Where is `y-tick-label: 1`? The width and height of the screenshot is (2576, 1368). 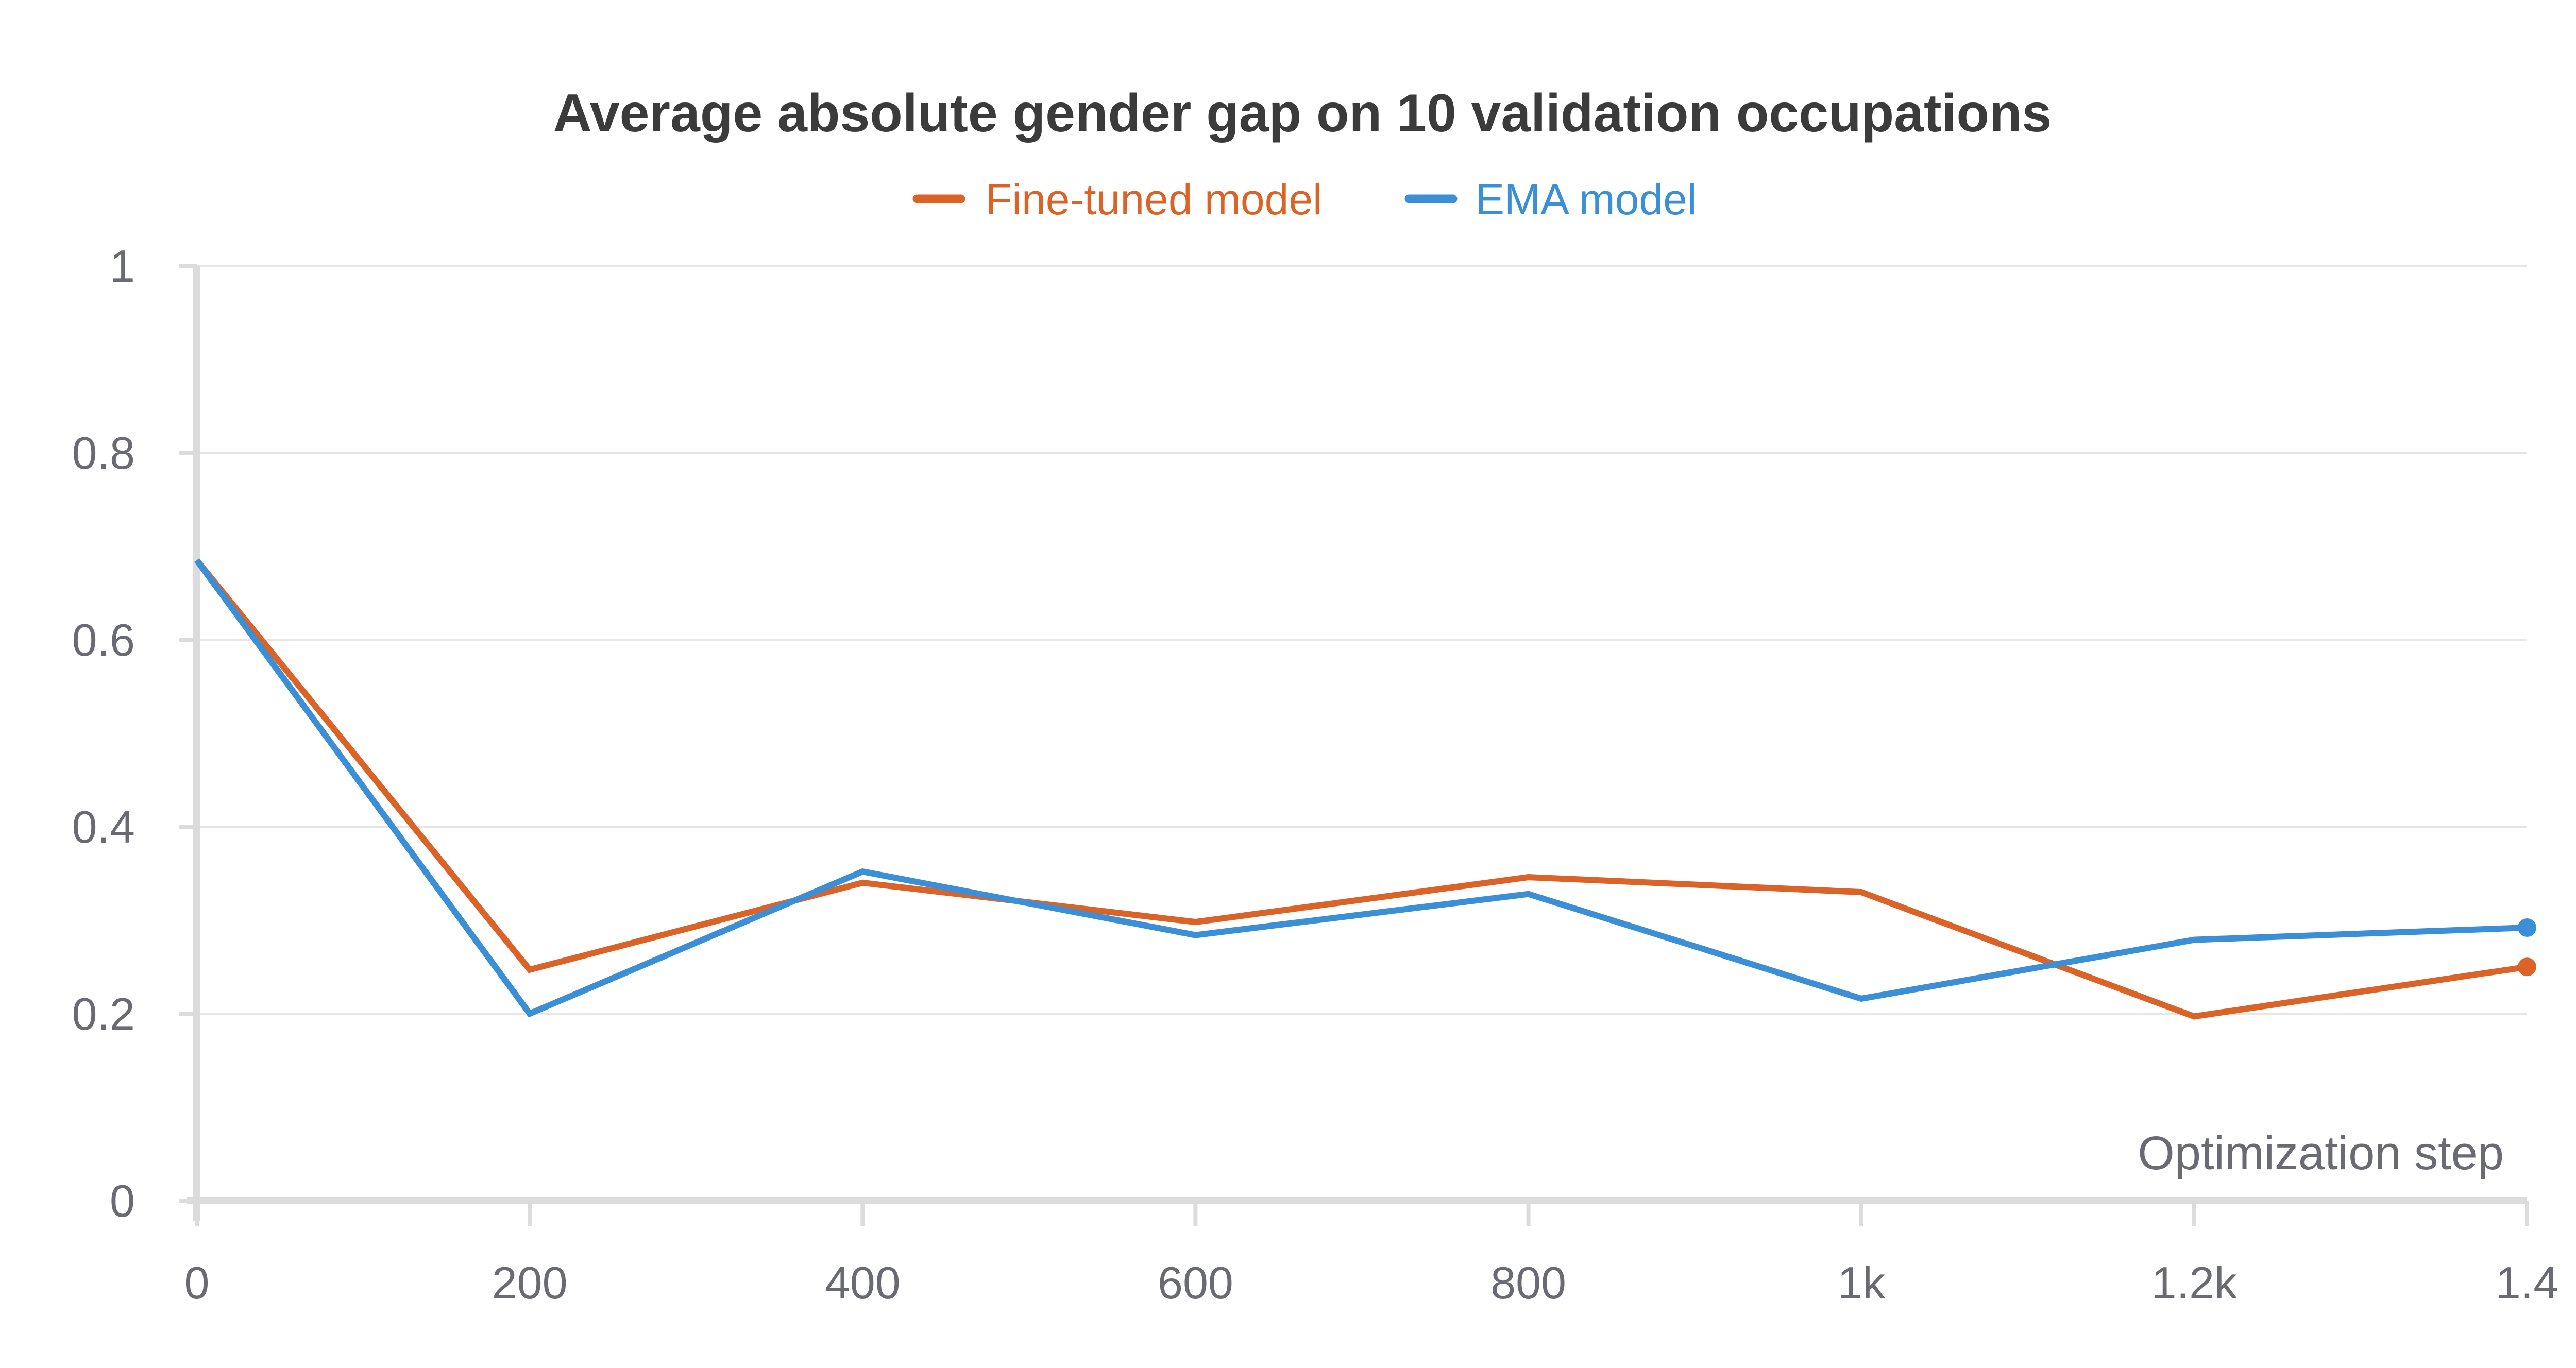 y-tick-label: 1 is located at coordinates (122, 266).